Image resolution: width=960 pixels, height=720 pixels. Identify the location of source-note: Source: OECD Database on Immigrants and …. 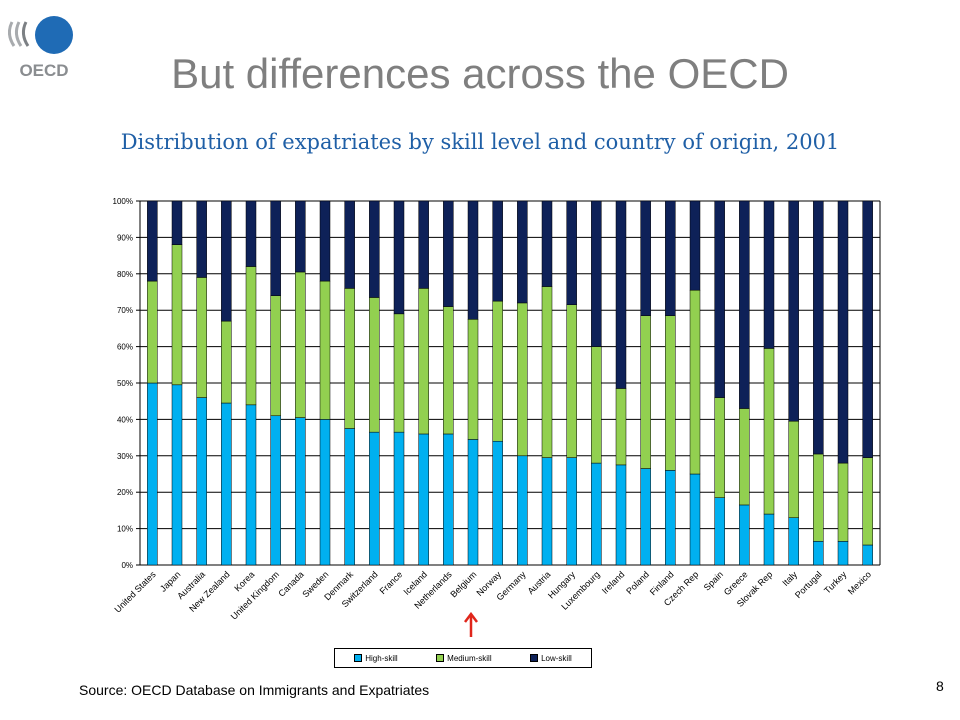
(254, 690).